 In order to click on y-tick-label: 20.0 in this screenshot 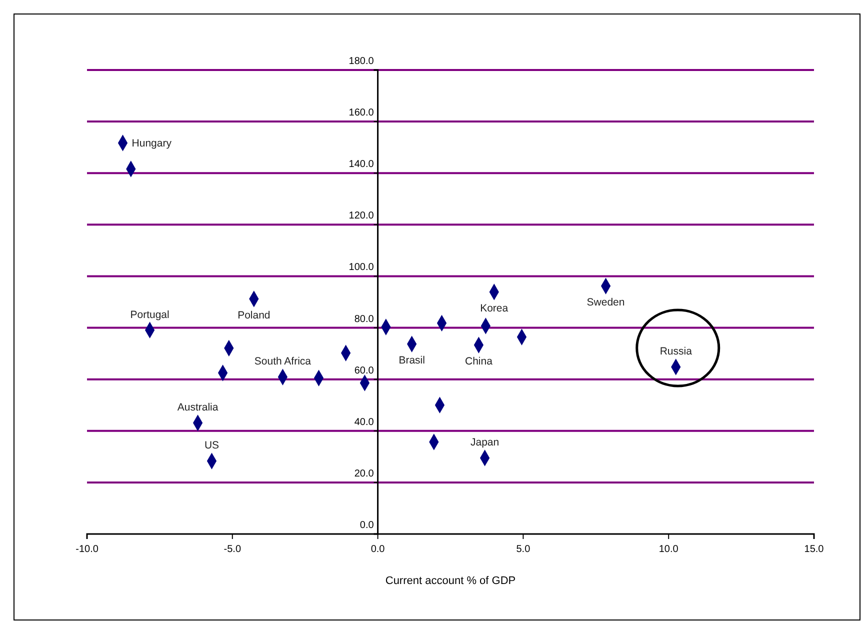, I will do `click(364, 474)`.